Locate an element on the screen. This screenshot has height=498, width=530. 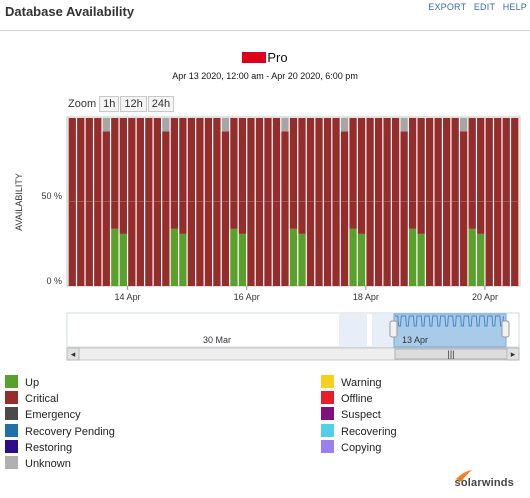
chart-title: Pro is located at coordinates (265, 57).